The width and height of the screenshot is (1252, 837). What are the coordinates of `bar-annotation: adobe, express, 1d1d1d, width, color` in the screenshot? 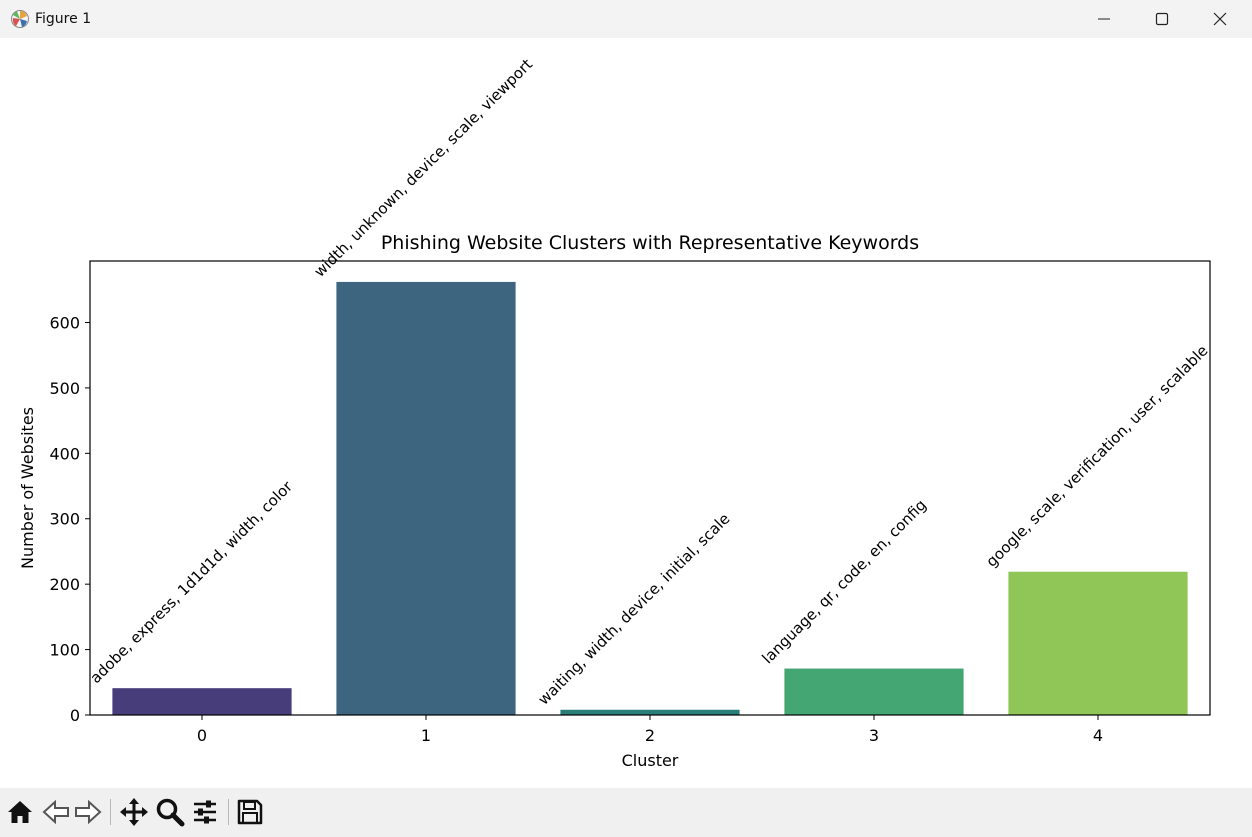 It's located at (192, 582).